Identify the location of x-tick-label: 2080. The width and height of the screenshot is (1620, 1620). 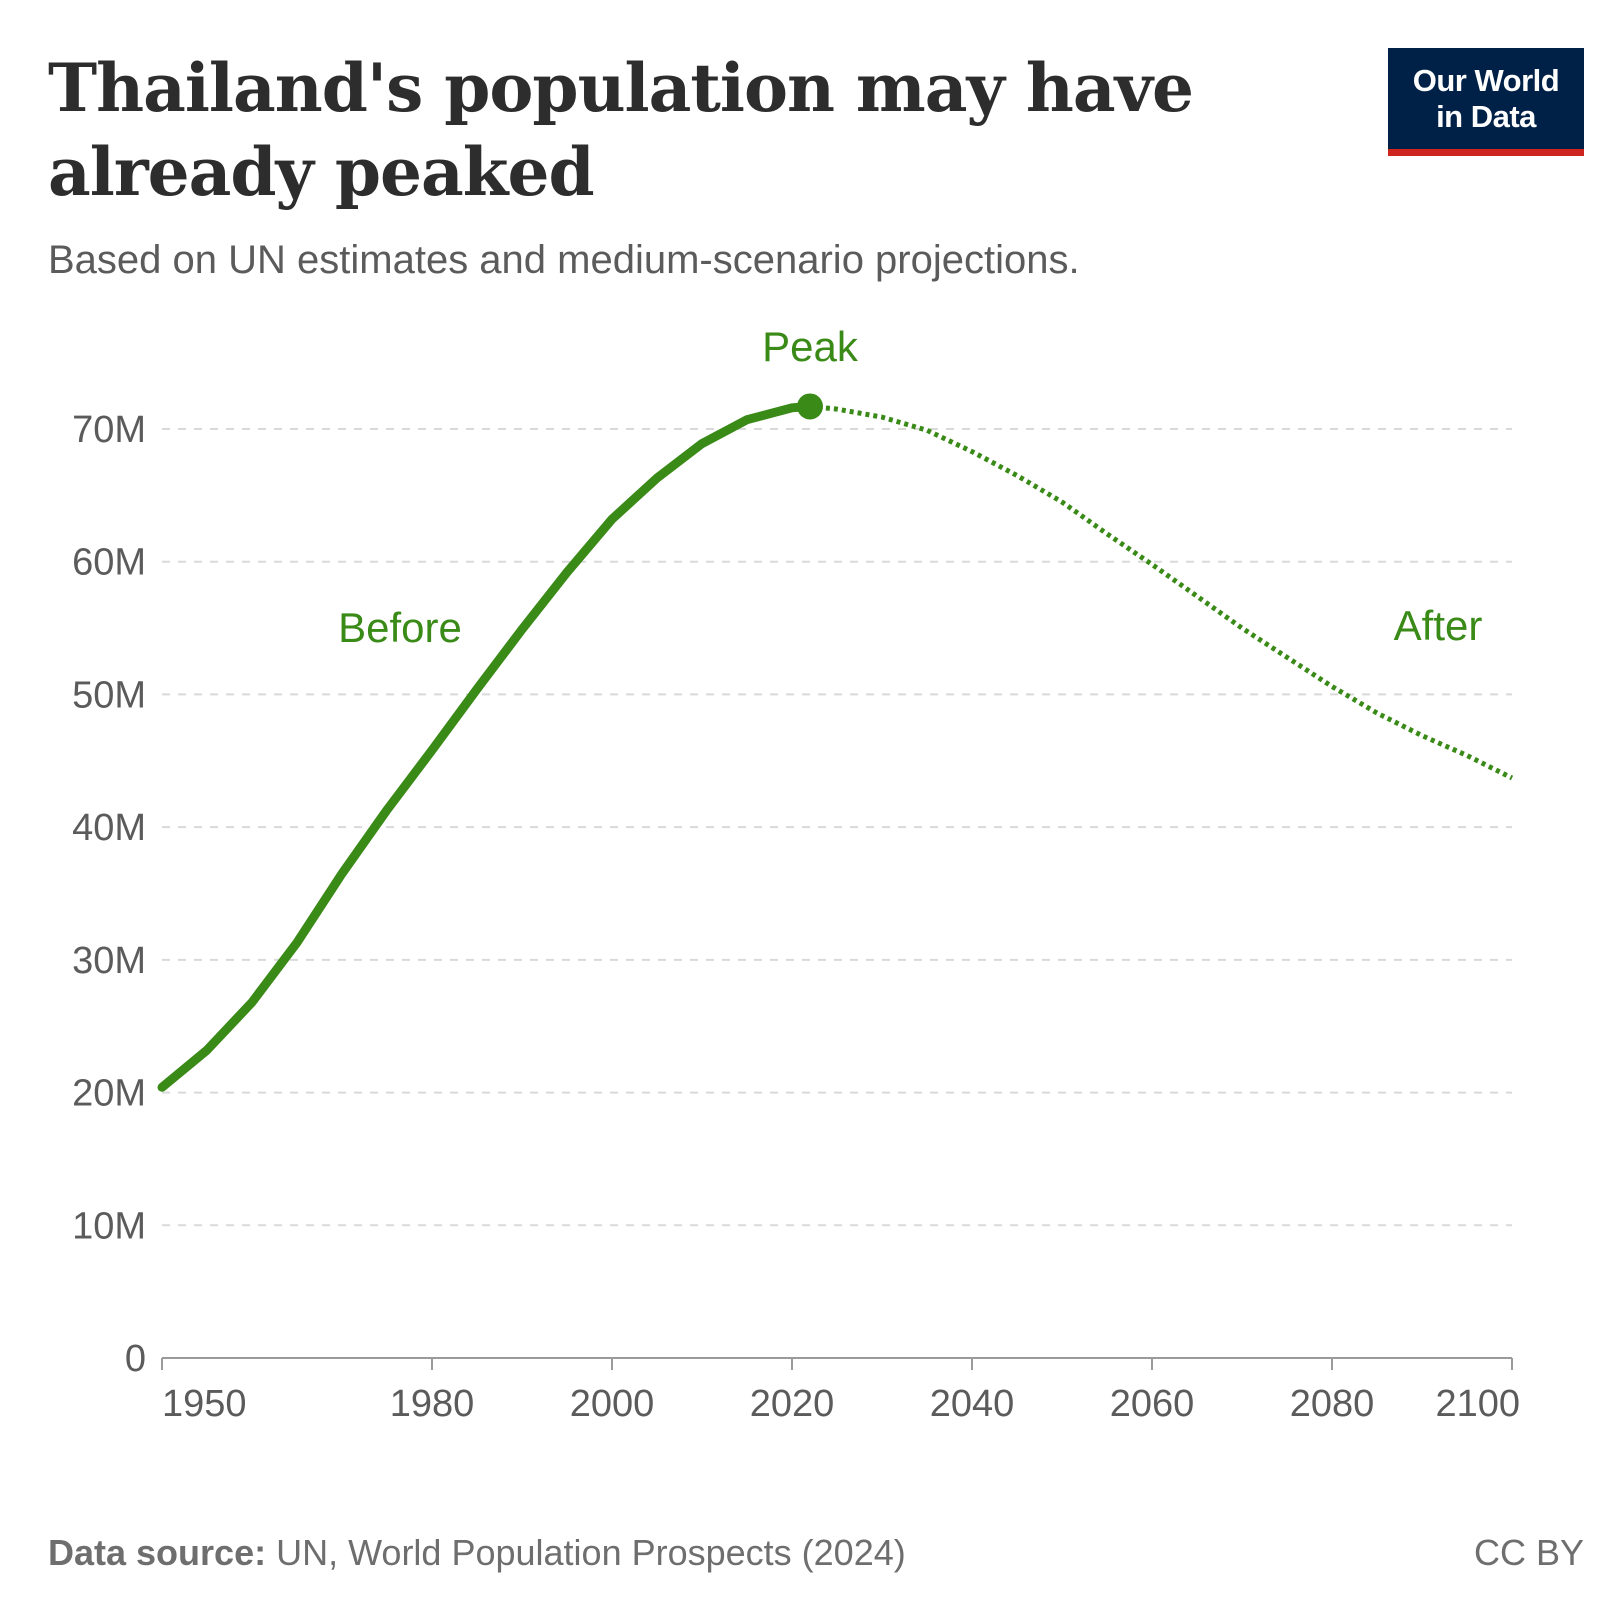
(1332, 1404).